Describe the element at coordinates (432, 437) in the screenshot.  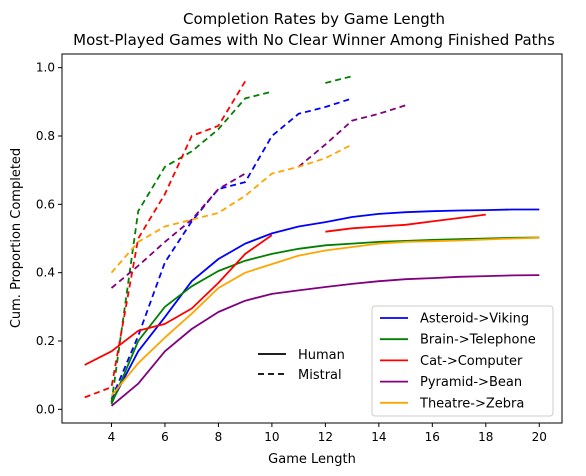
I see `x-tick-label: 16` at that location.